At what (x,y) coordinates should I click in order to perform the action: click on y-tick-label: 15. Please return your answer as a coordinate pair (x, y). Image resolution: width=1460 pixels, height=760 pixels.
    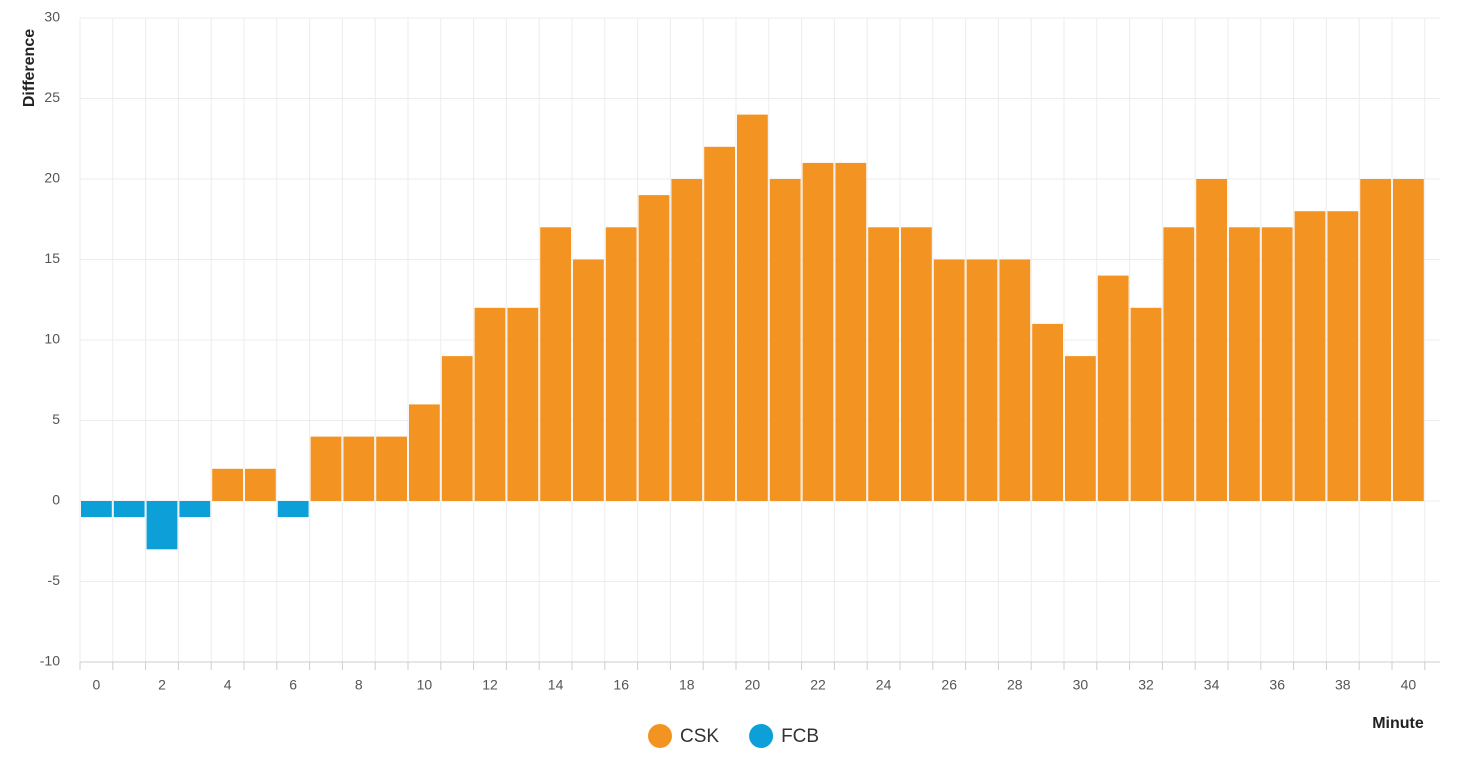
    Looking at the image, I should click on (52, 258).